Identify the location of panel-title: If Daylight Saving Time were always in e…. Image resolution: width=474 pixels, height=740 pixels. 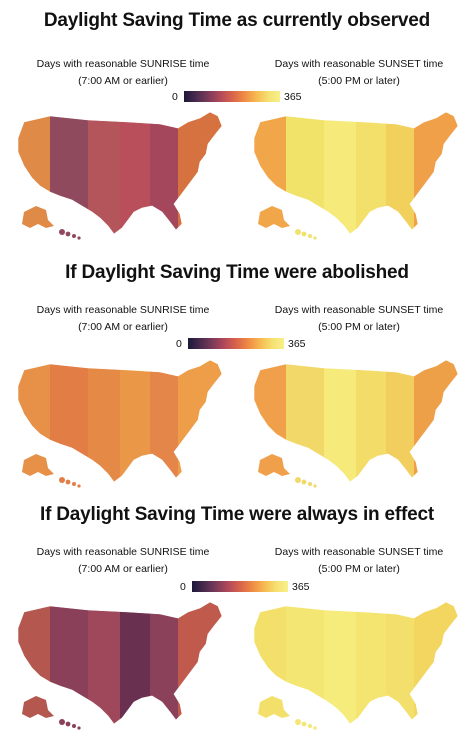
(236, 514).